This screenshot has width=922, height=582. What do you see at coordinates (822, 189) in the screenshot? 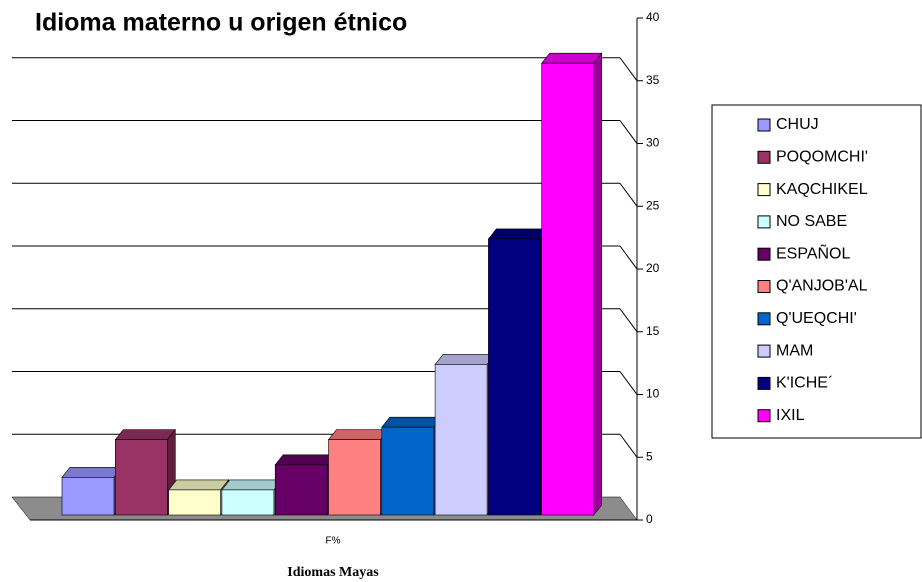
I see `legend-label: KAQCHIKEL` at bounding box center [822, 189].